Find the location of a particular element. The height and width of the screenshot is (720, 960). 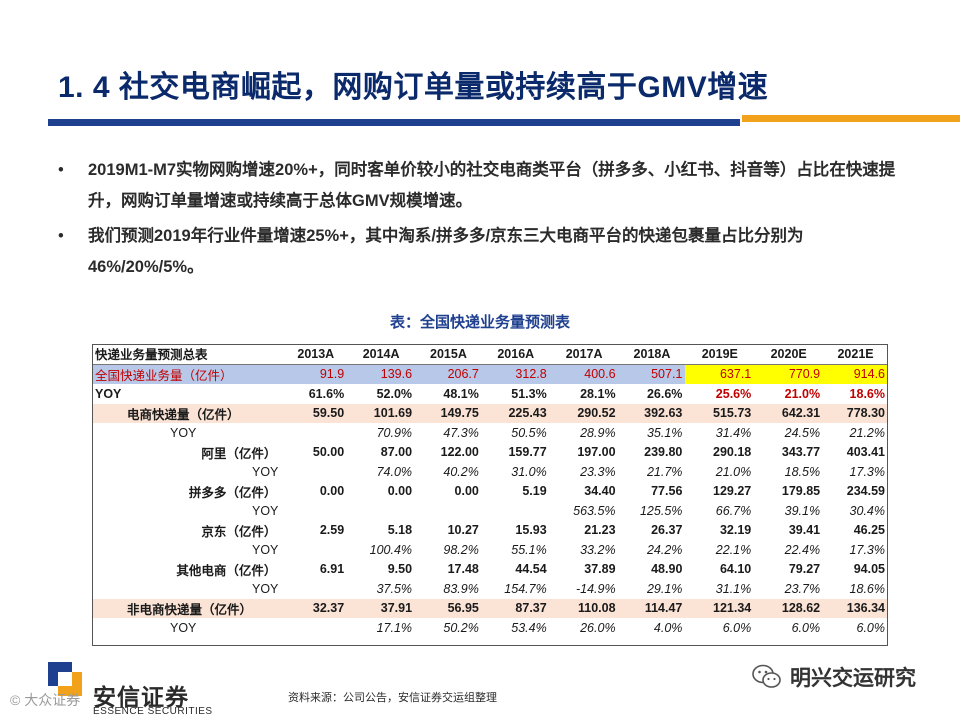

table-cell: 21.2% is located at coordinates (867, 432).